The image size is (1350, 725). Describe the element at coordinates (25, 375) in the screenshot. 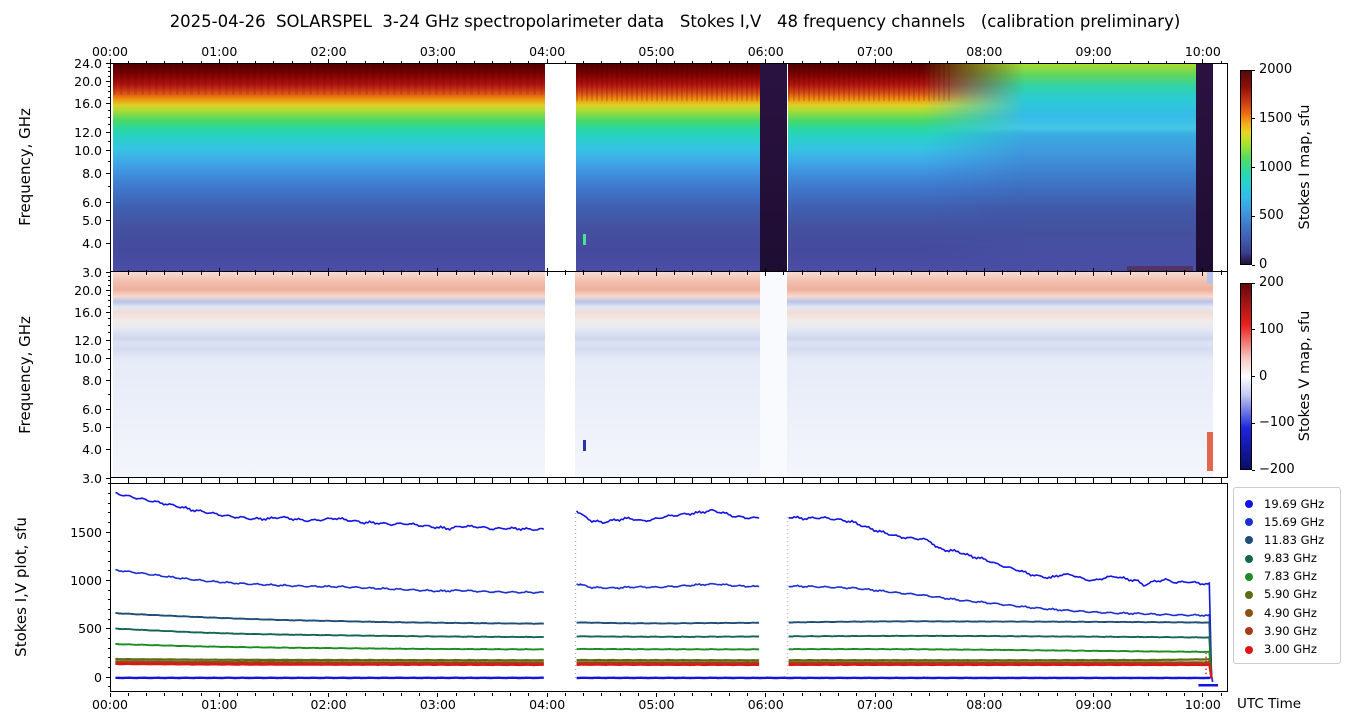

I see `stokes-v-y-axis-label: Frequency, GHz` at that location.